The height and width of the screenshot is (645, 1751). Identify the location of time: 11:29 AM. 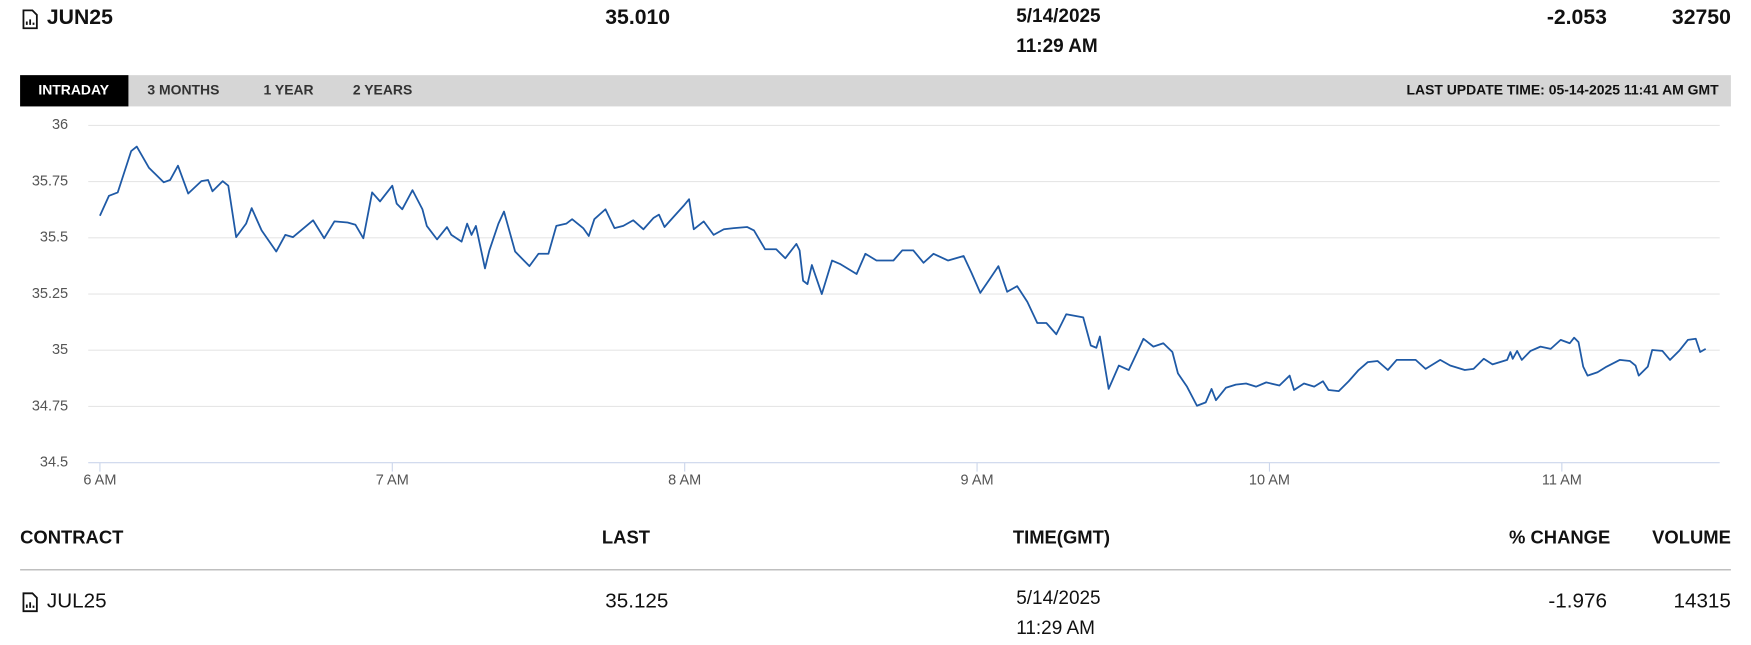
(1057, 46).